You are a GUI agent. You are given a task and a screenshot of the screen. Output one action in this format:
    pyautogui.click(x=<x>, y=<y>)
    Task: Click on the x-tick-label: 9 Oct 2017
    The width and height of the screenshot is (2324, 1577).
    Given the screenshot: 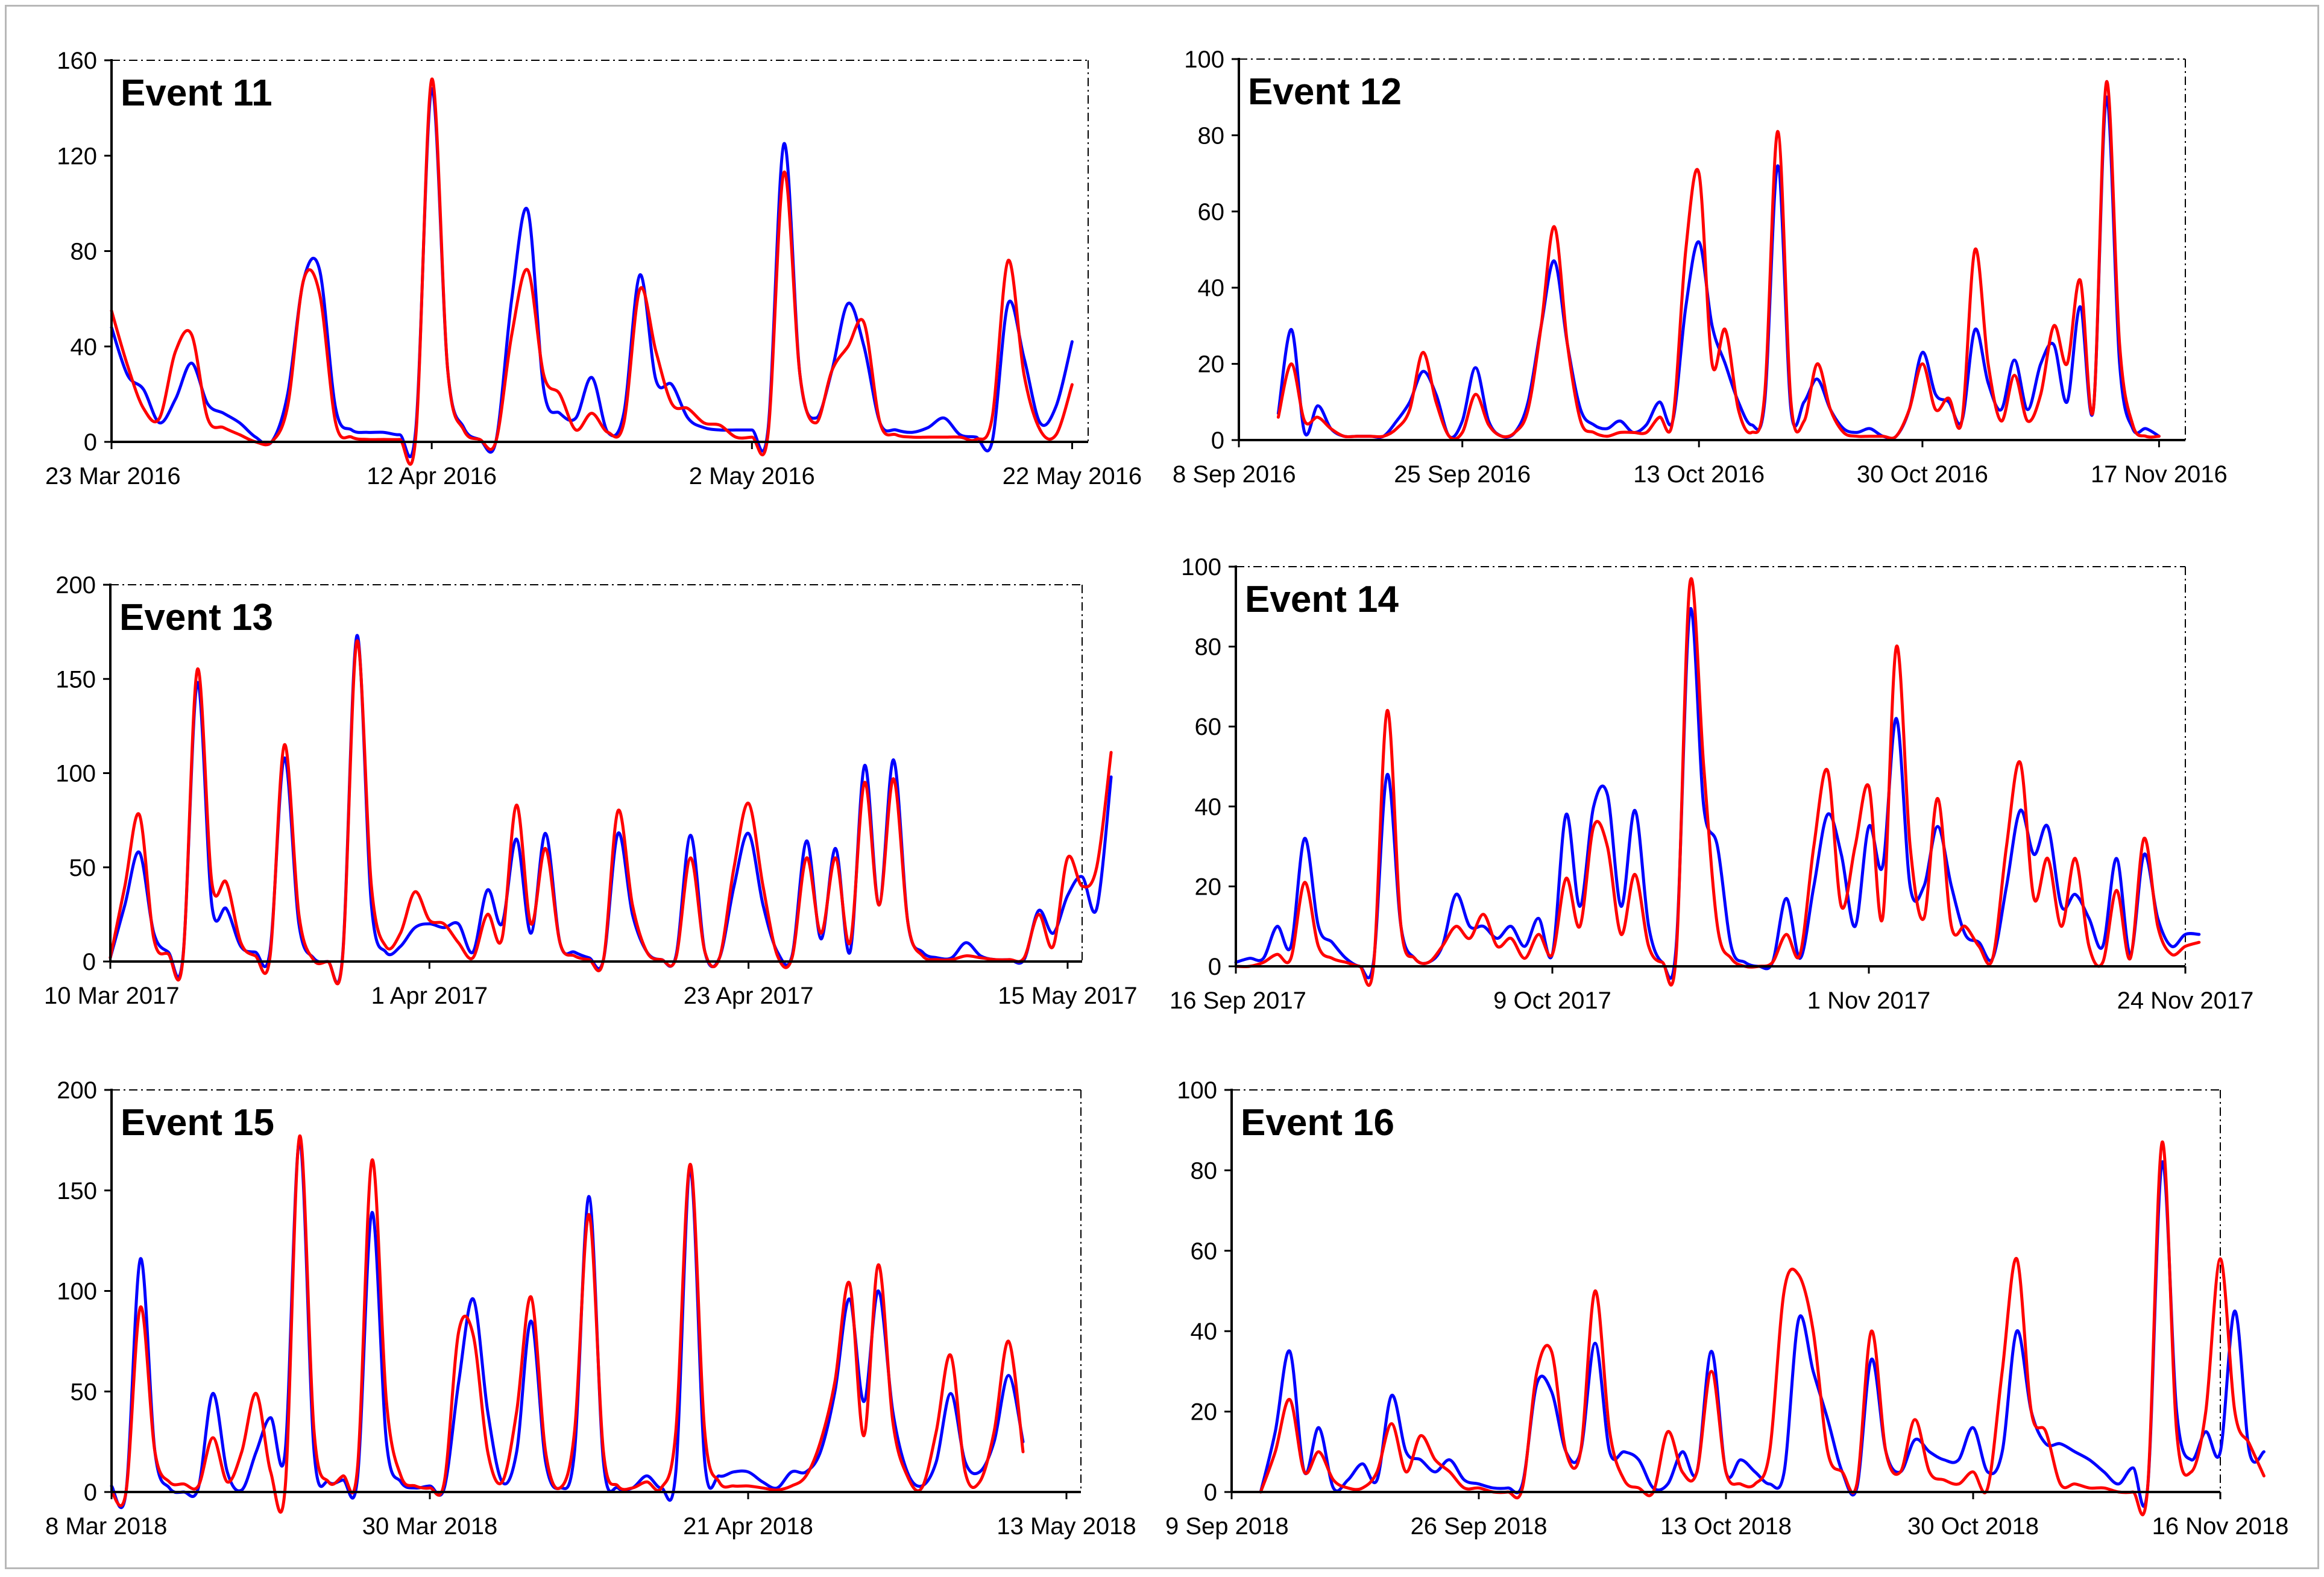 What is the action you would take?
    pyautogui.click(x=1552, y=1000)
    